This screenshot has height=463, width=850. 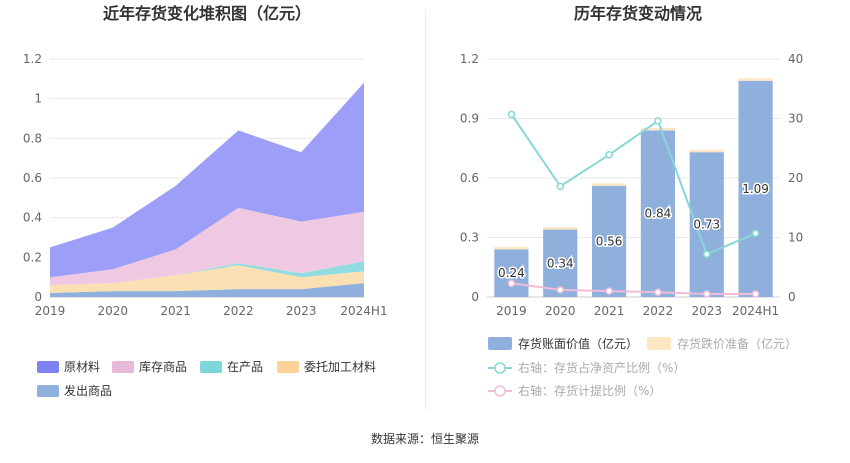 I want to click on left-x-tick: 2019, so click(x=50, y=311).